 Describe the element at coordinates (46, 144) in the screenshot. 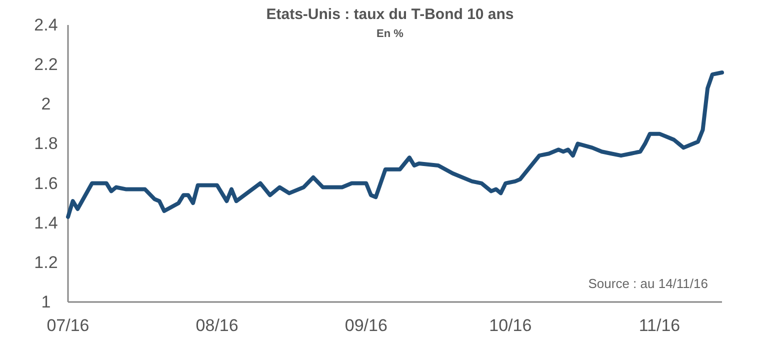

I see `y-tick-label: 1.8` at that location.